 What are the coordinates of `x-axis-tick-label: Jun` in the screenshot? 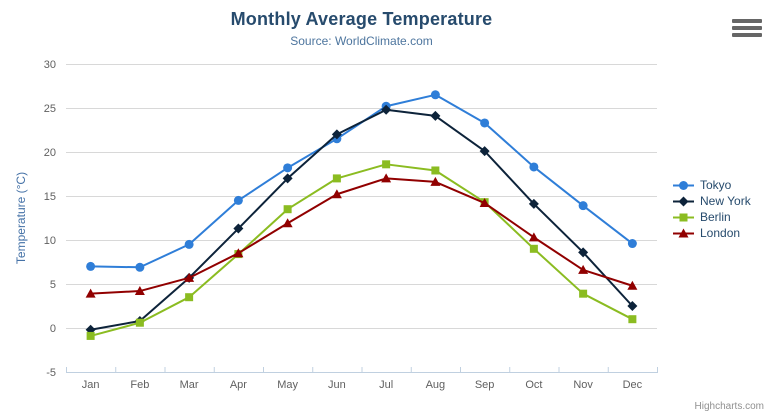 It's located at (337, 385).